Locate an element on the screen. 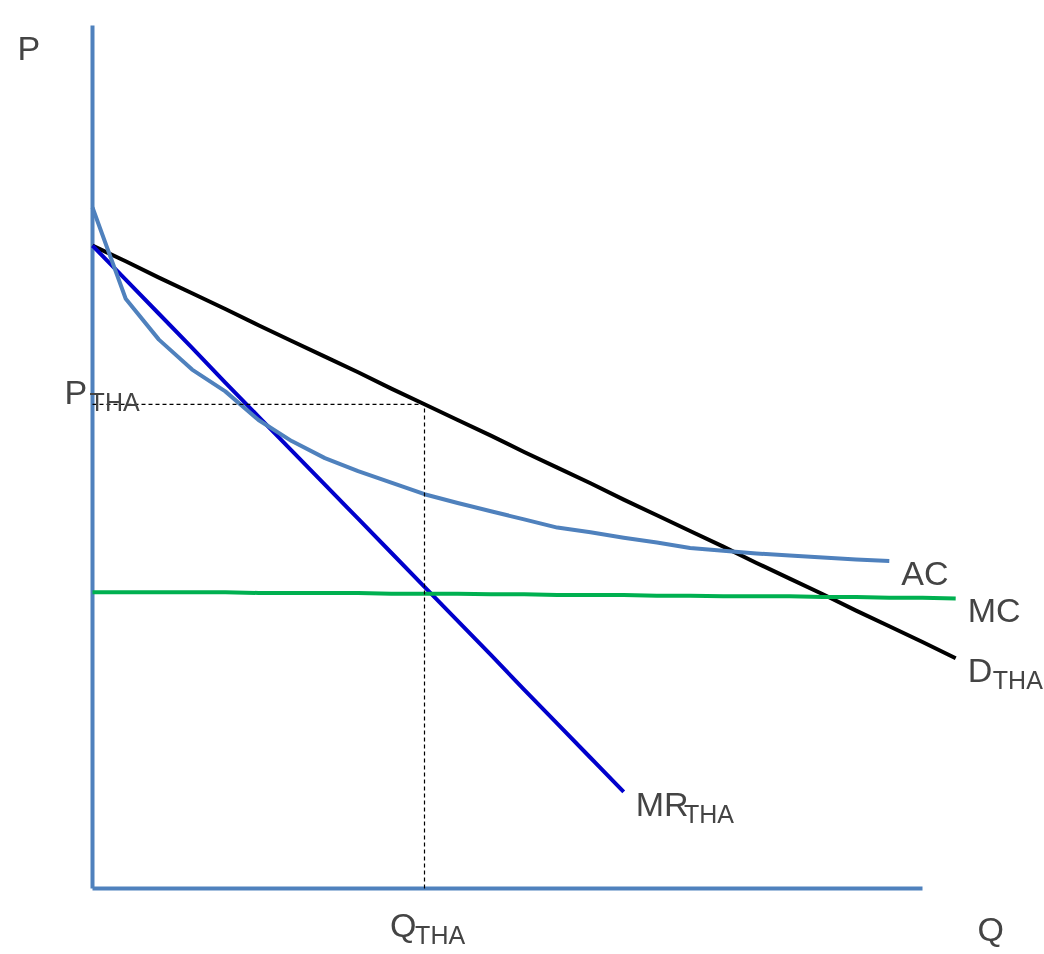 The image size is (1044, 954). series-label: AC is located at coordinates (925, 572).